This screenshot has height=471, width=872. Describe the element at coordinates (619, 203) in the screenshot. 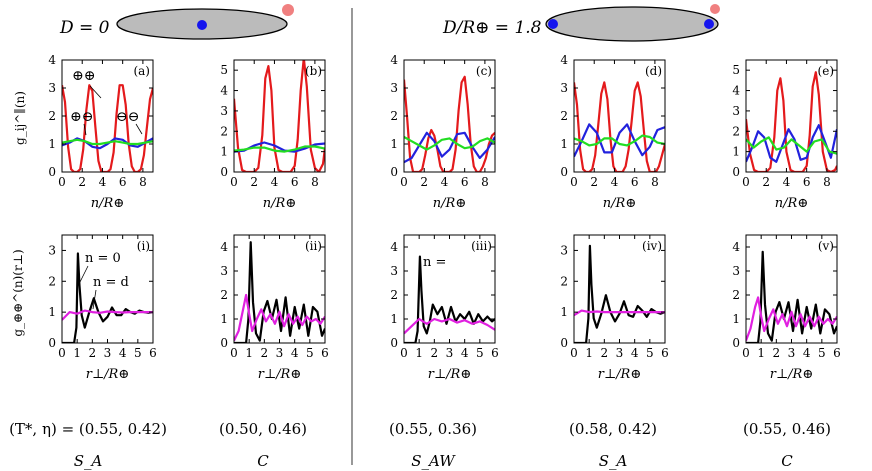

I see `x-axis-label-d: n/R⊕` at that location.